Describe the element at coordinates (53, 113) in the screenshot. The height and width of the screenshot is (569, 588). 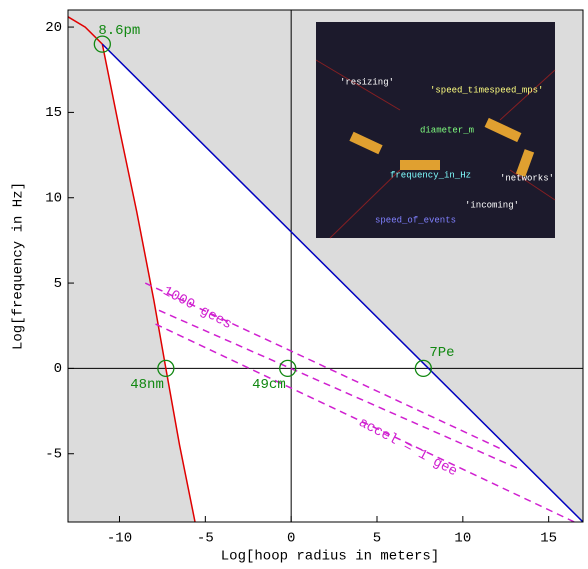
I see `y-tick-label: 15` at that location.